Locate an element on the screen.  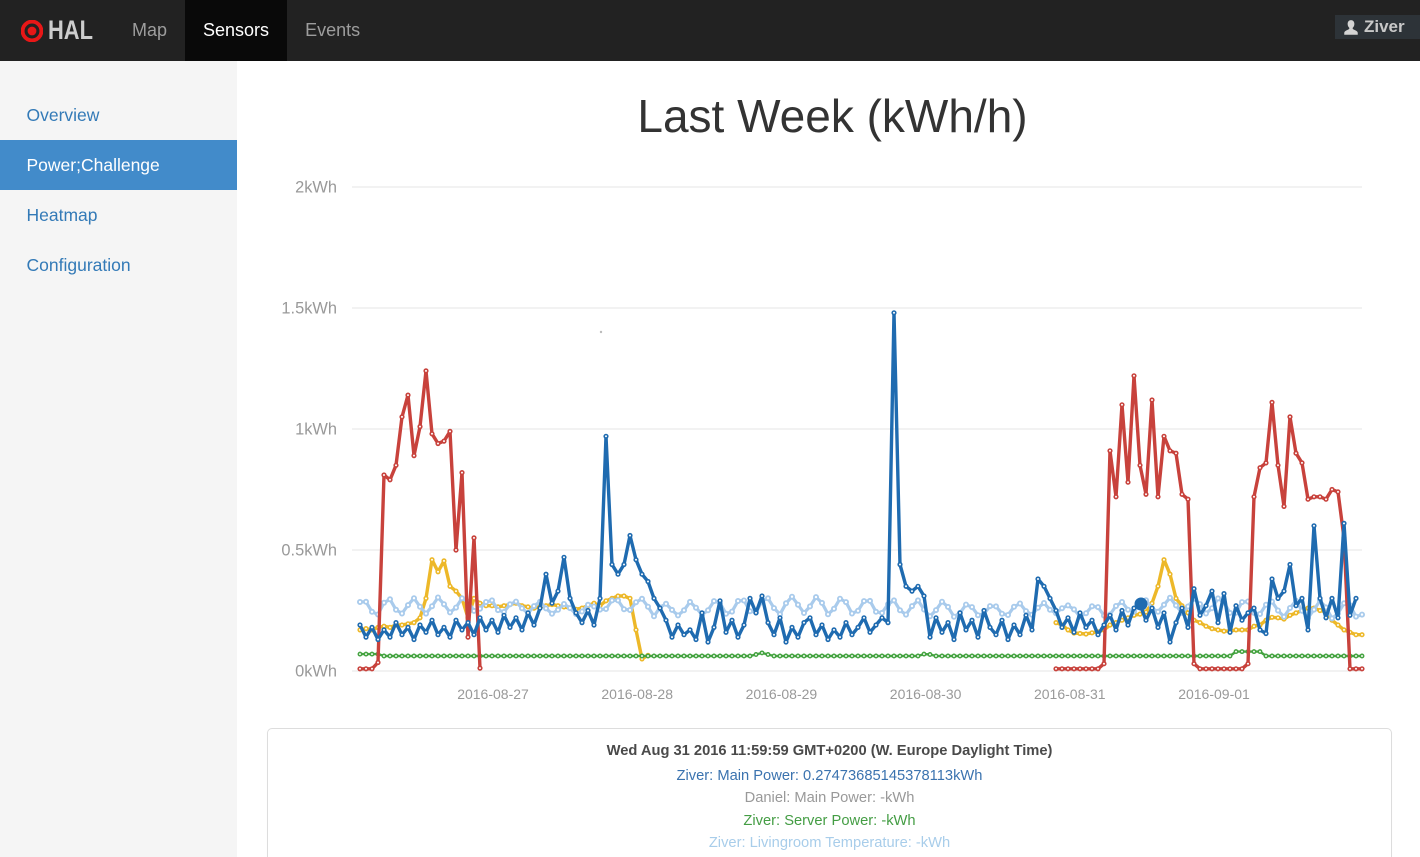
svg-text: 2016-08-31 is located at coordinates (1070, 694).